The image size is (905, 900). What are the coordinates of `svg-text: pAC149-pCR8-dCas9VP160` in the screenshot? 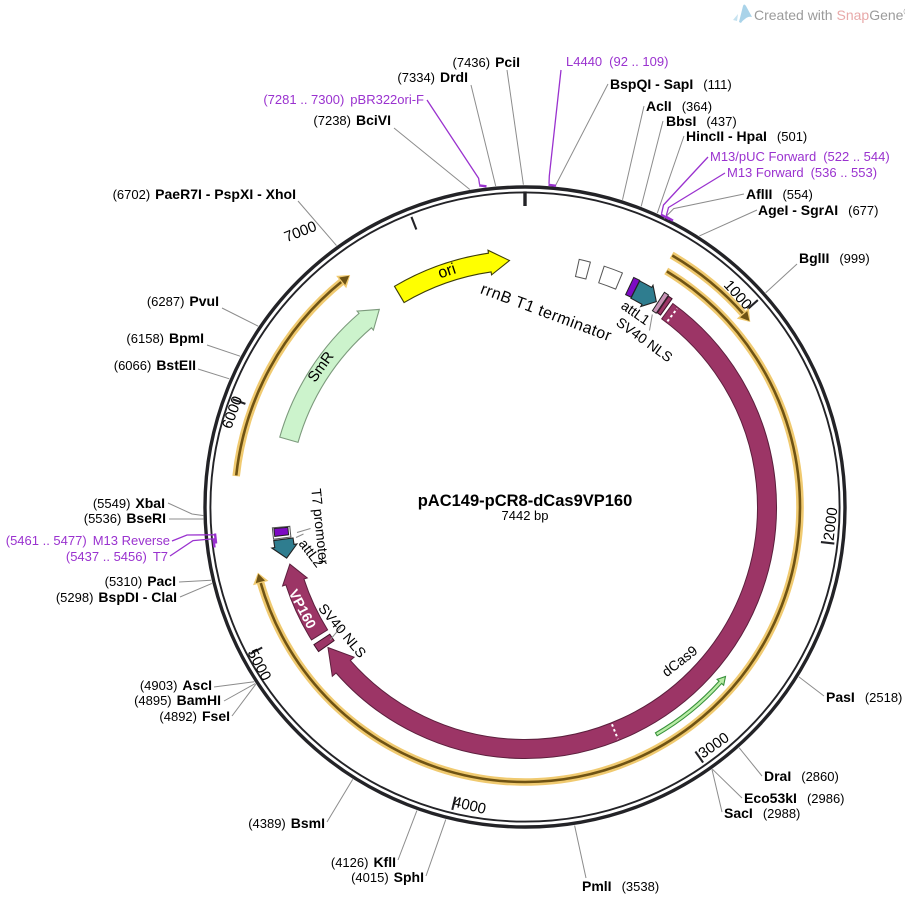 It's located at (525, 501).